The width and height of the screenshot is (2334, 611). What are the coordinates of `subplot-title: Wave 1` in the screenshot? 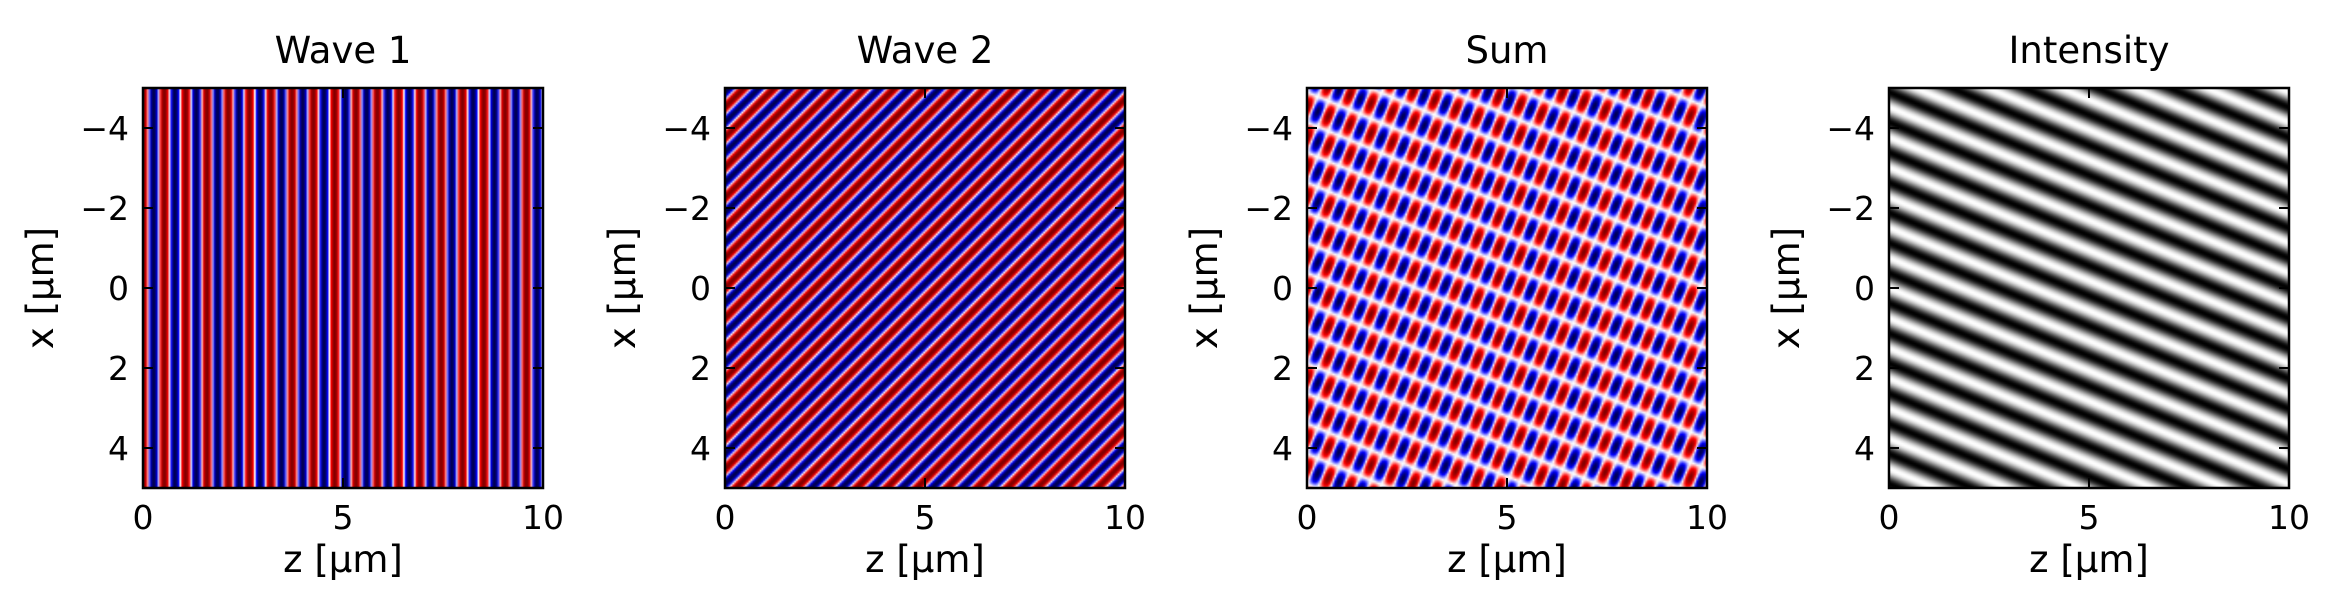 It's located at (343, 50).